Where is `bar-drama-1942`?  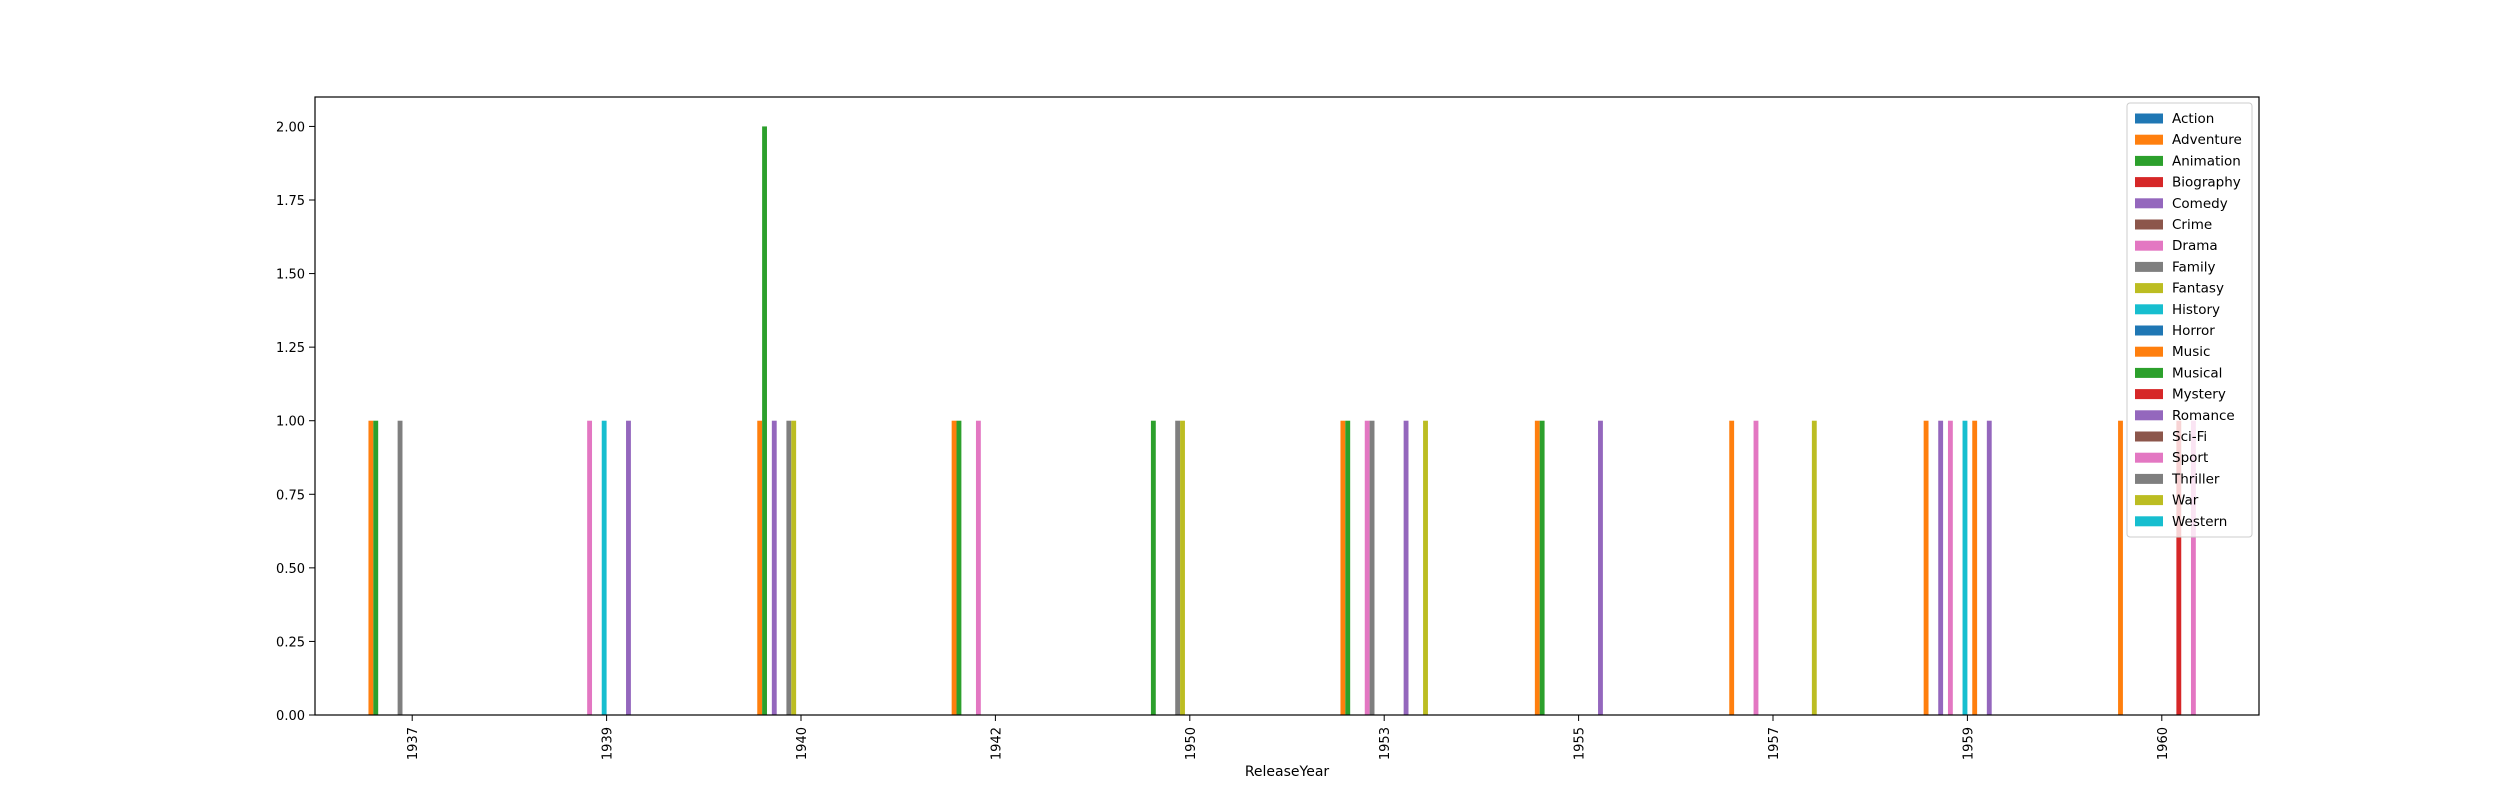
bar-drama-1942 is located at coordinates (978, 567).